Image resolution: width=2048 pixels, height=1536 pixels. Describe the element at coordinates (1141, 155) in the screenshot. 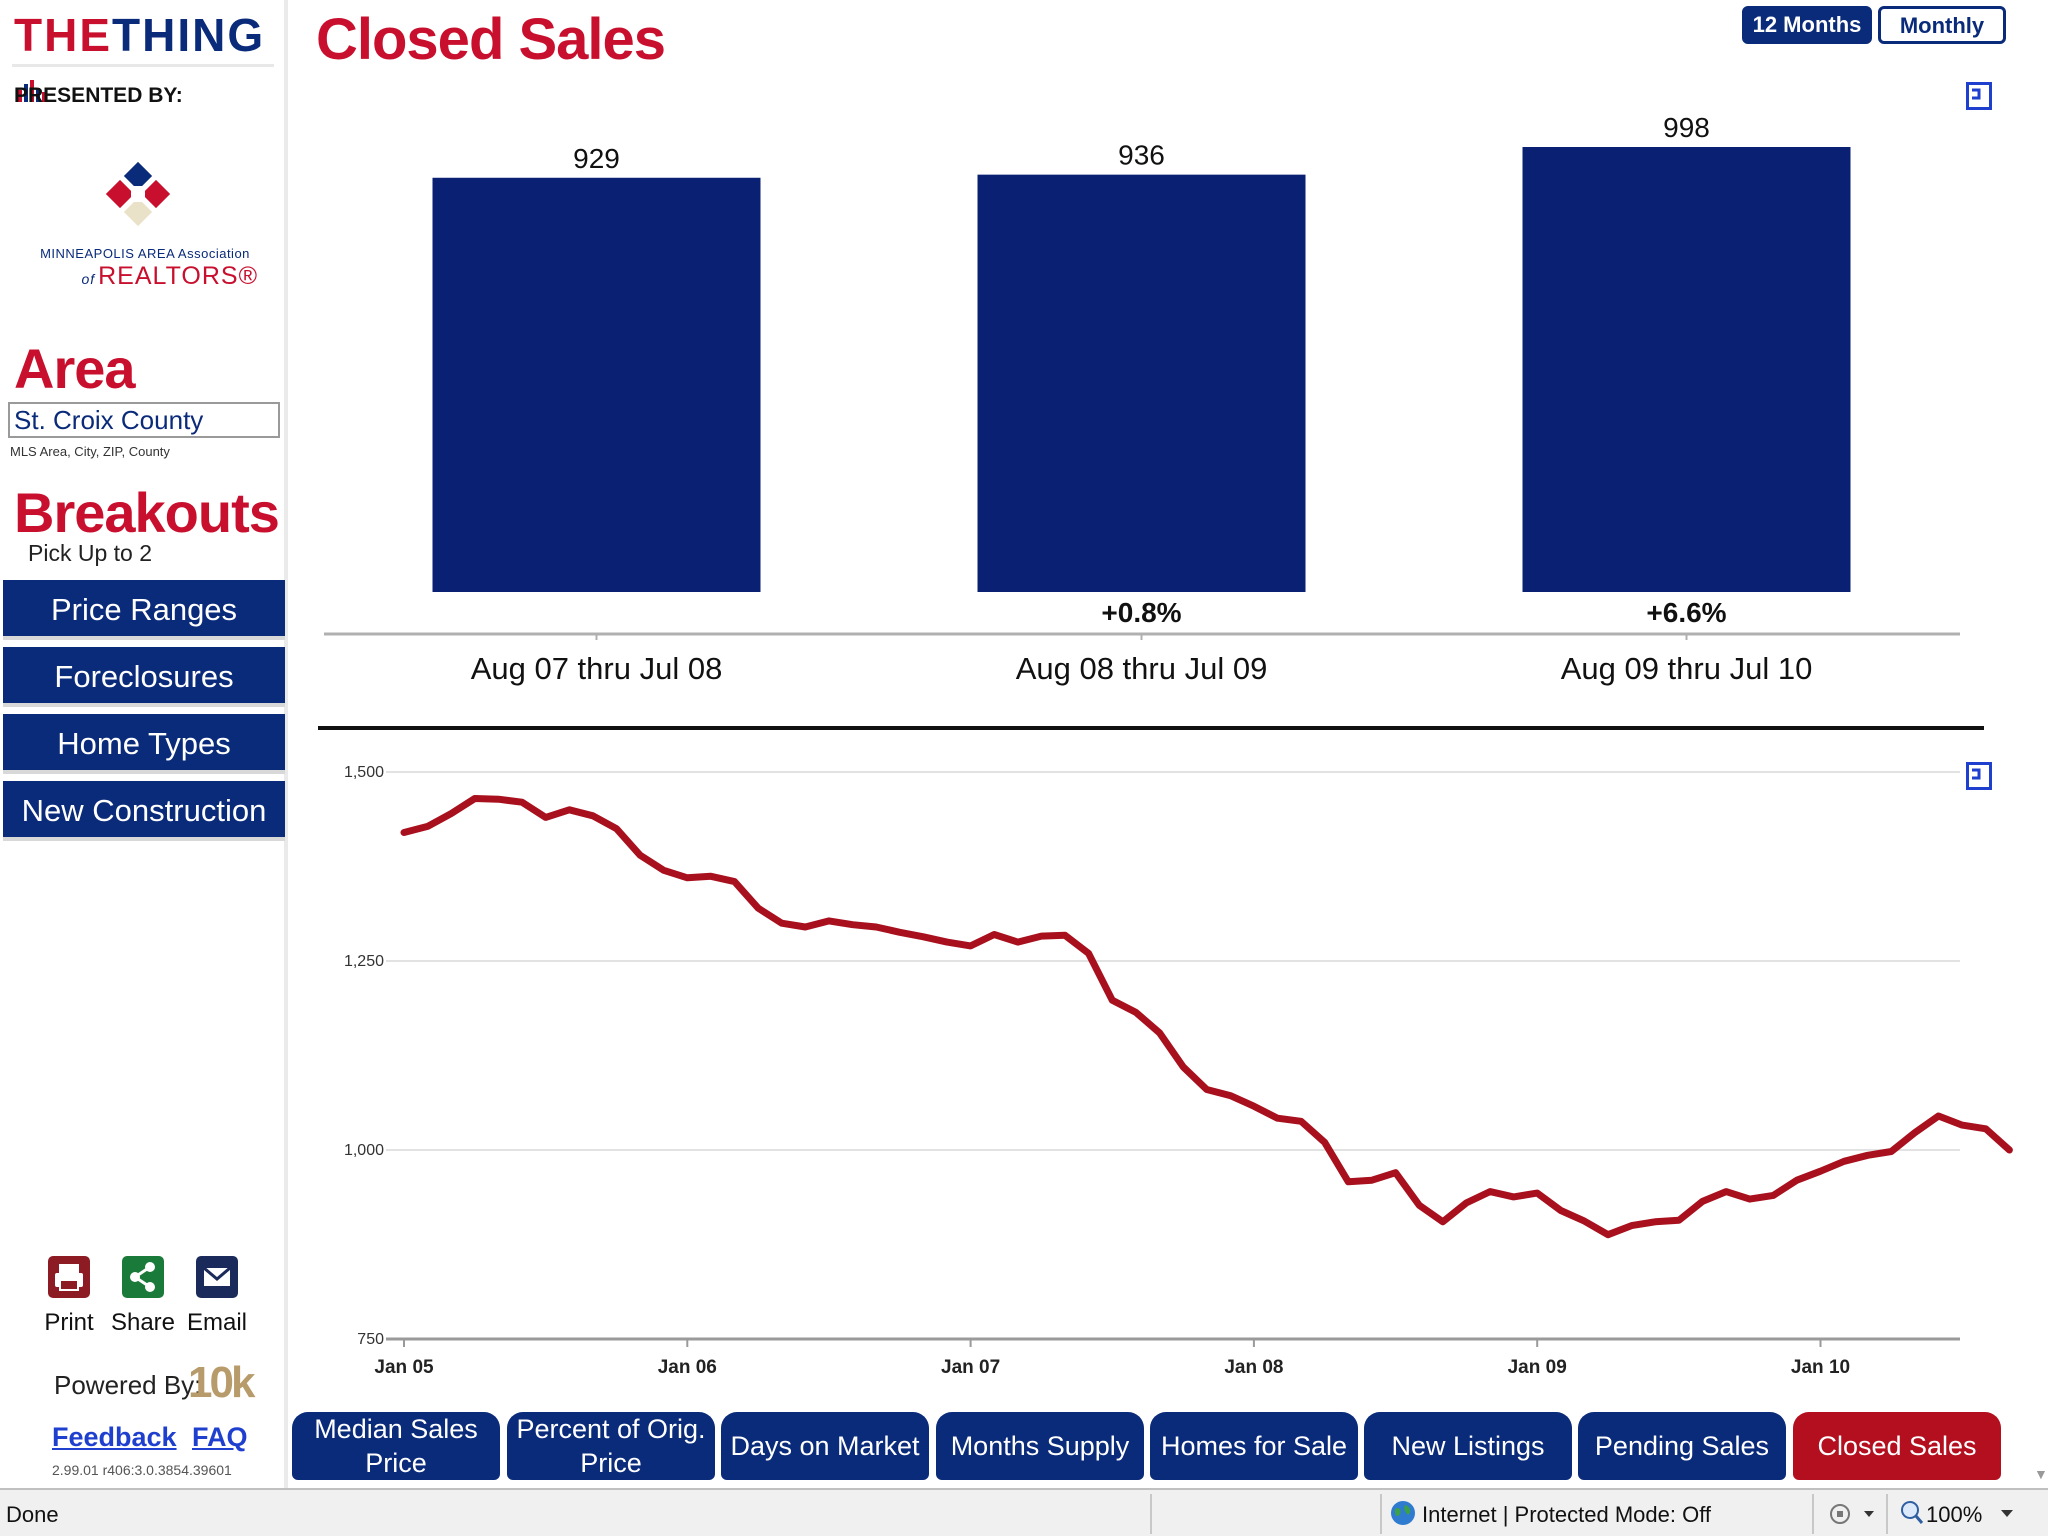

I see `bar-value-label: 936` at that location.